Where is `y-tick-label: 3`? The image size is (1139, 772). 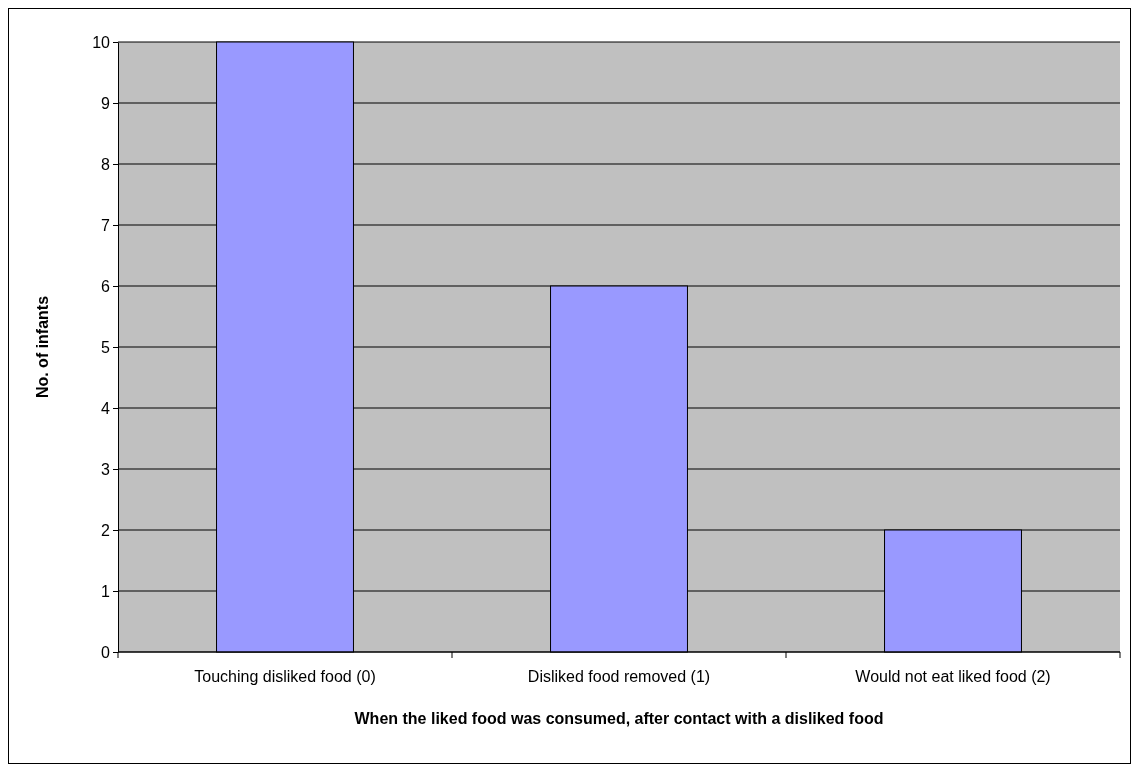
y-tick-label: 3 is located at coordinates (106, 469).